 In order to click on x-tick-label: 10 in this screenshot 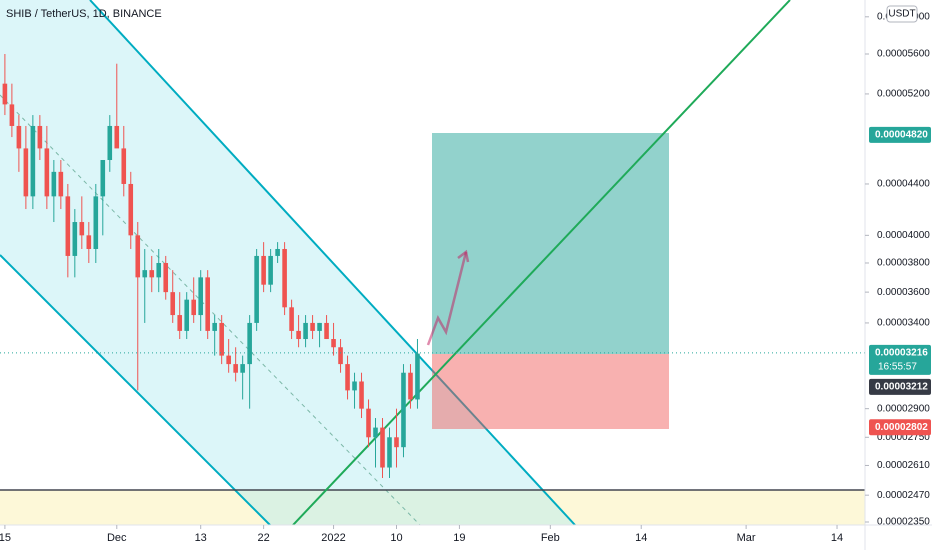, I will do `click(396, 538)`.